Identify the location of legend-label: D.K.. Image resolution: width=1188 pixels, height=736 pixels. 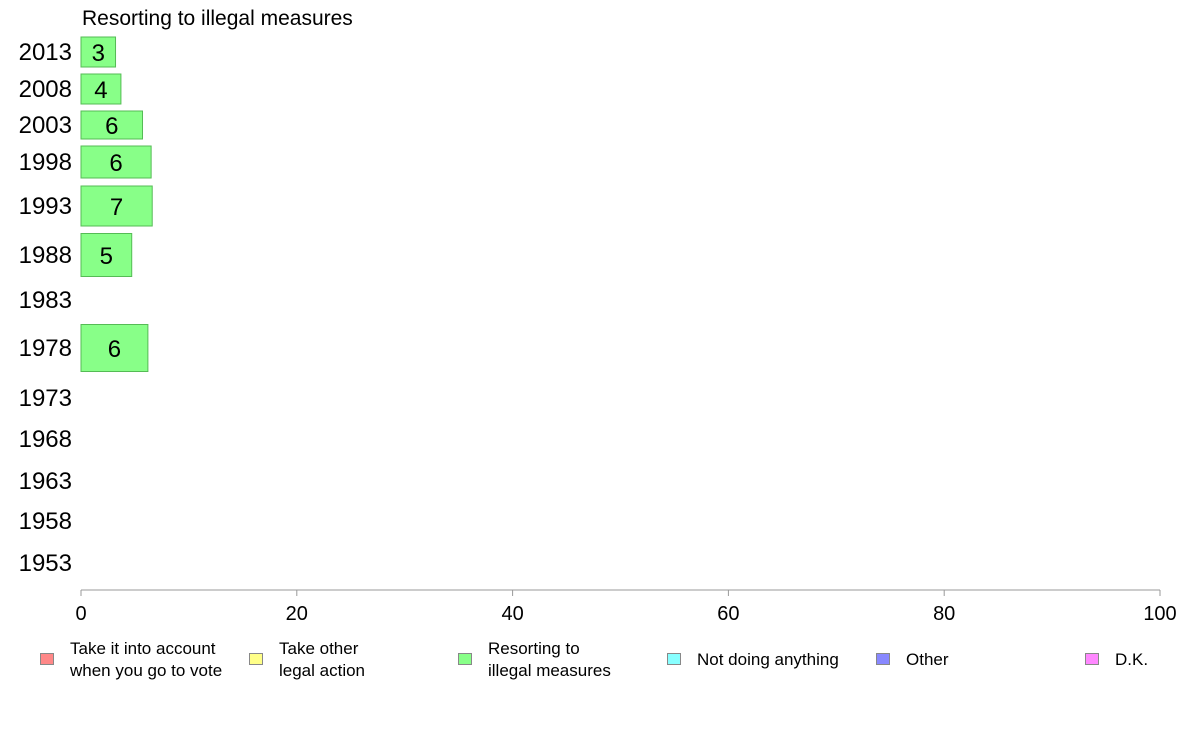
(1132, 659).